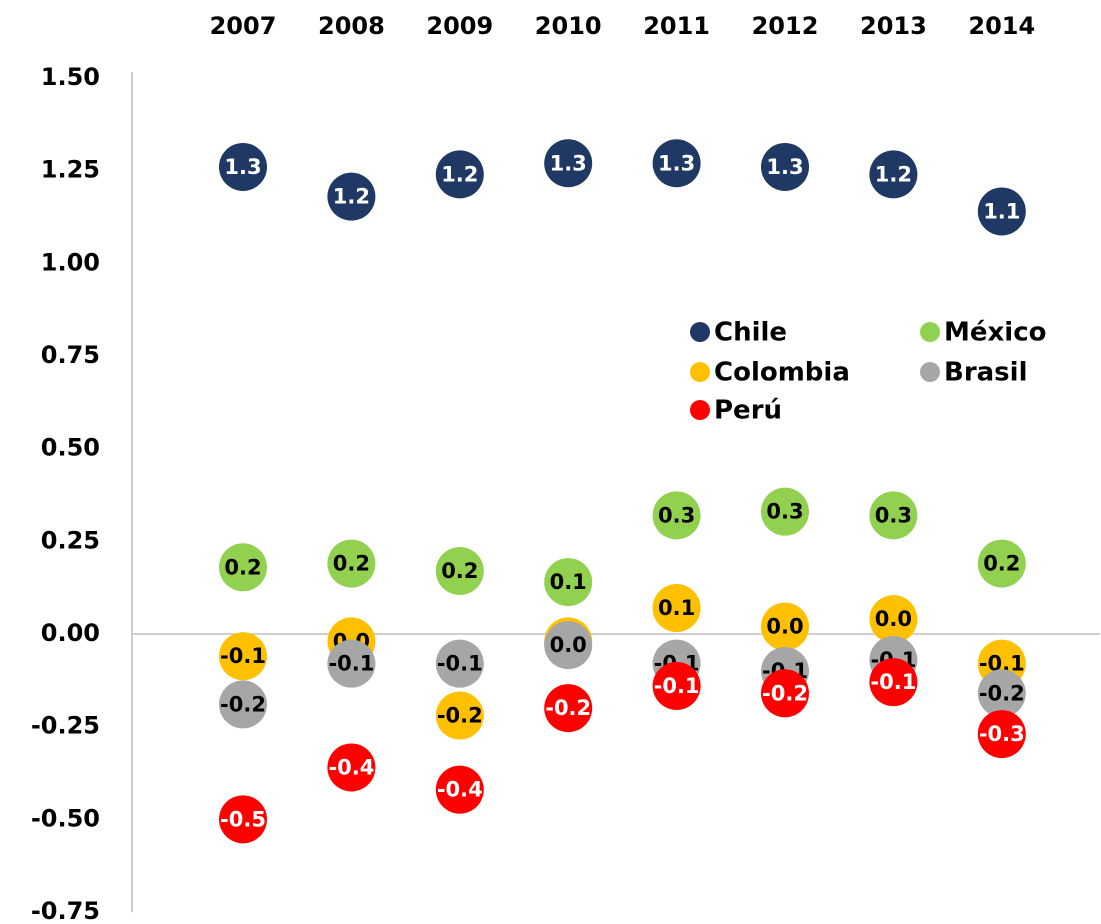  I want to click on y-tick-label: 0.00, so click(70, 633).